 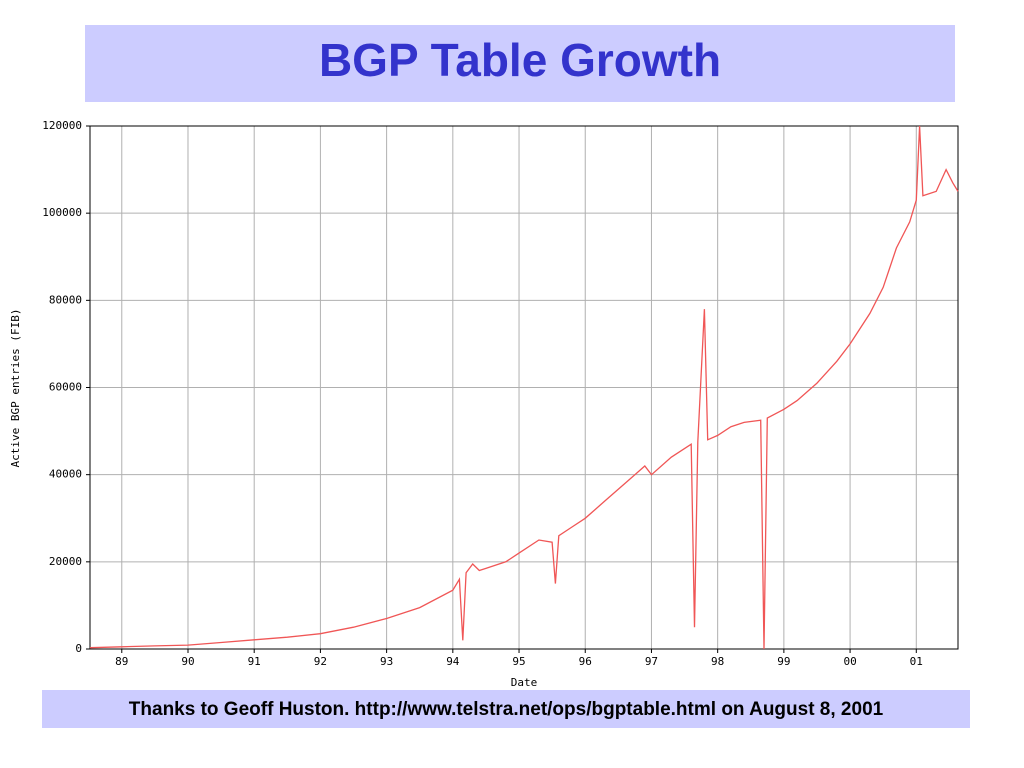 What do you see at coordinates (849, 661) in the screenshot?
I see `x-tick-label: 00` at bounding box center [849, 661].